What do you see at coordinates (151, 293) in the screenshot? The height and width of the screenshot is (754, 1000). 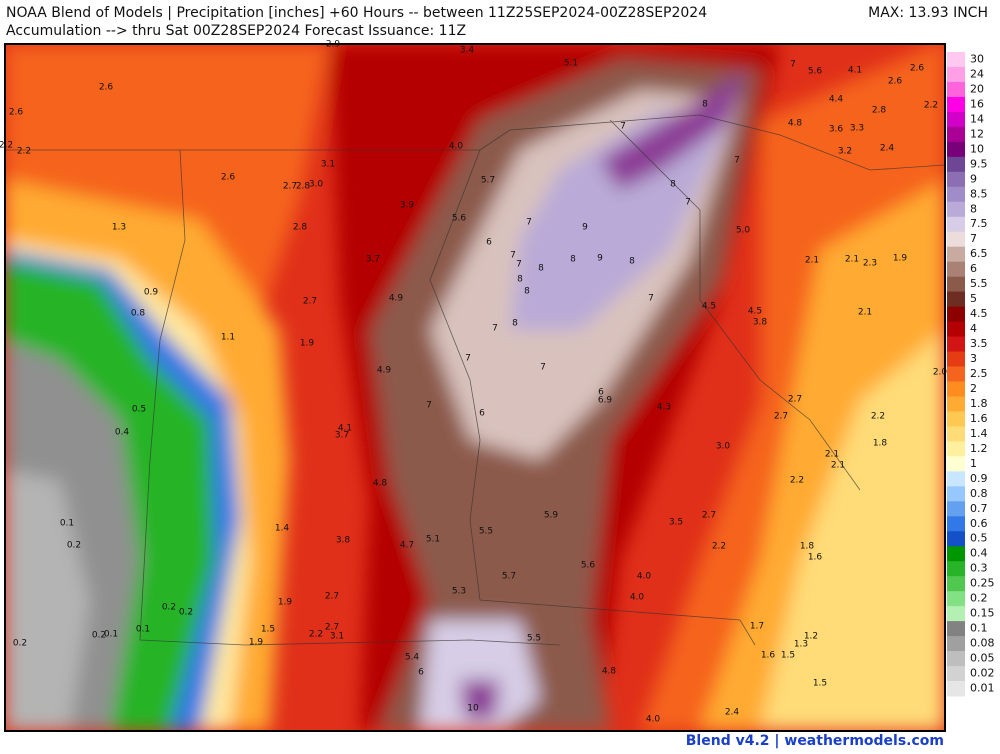 I see `point-label: 0.9` at bounding box center [151, 293].